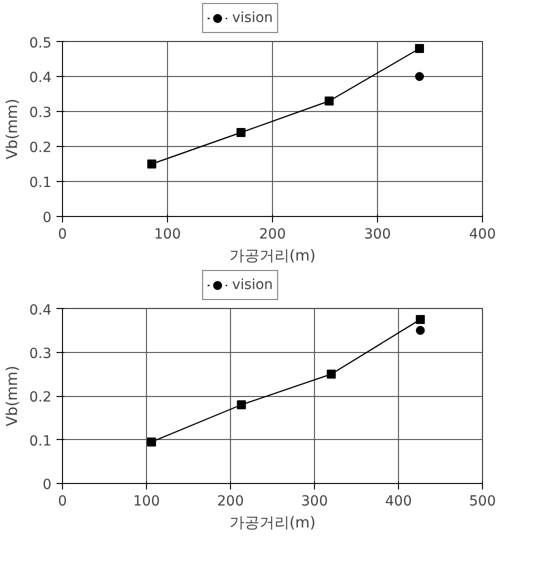 The height and width of the screenshot is (581, 546). Describe the element at coordinates (40, 44) in the screenshot. I see `y-tick-label: 0.5` at that location.